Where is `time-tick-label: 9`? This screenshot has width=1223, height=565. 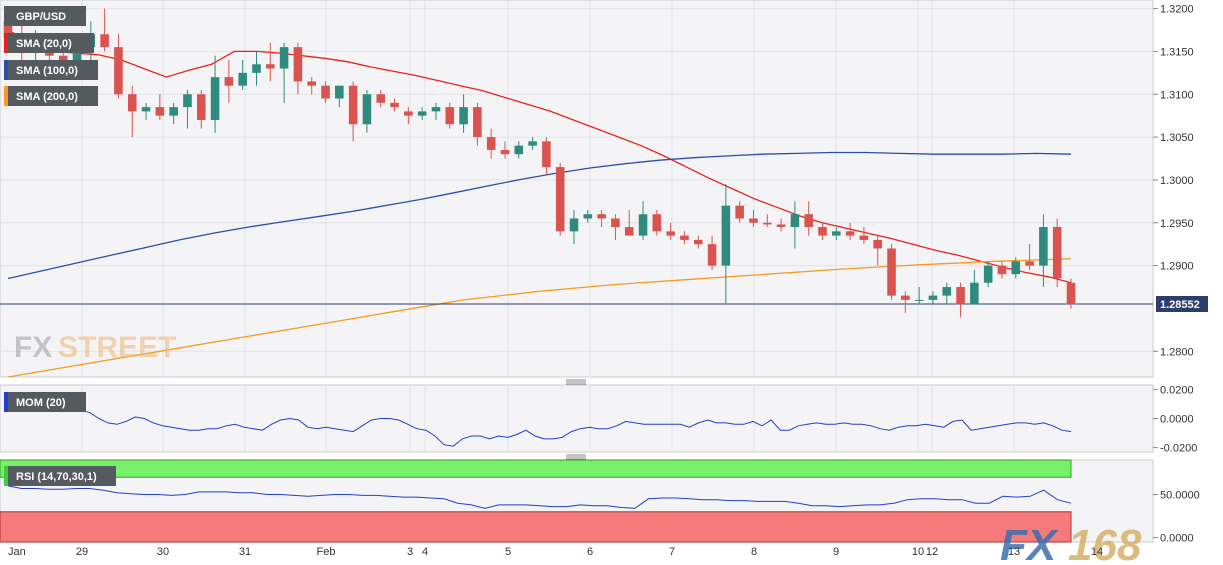 time-tick-label: 9 is located at coordinates (836, 552).